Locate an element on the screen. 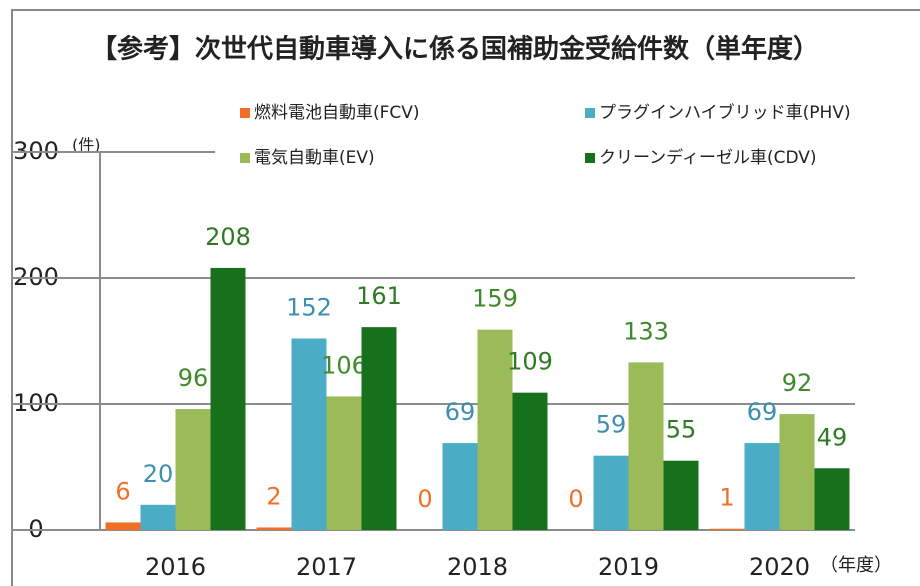  value-label: 109 is located at coordinates (530, 362).